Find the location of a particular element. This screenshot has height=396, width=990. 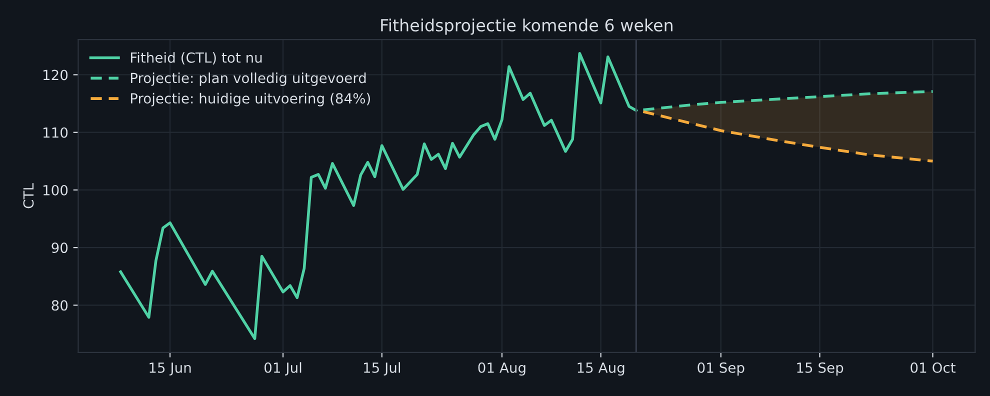

x-tick-label: 15 Sep is located at coordinates (820, 369).